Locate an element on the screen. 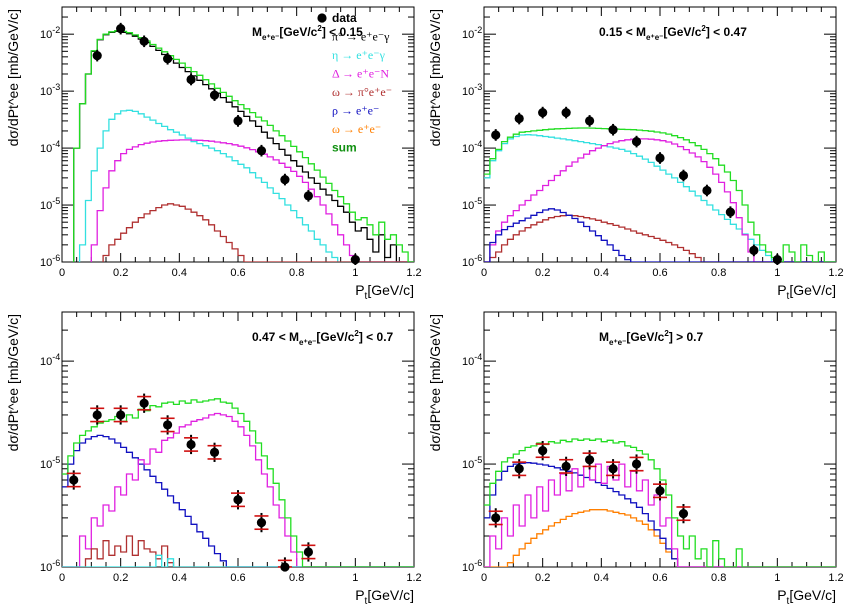 This screenshot has width=847, height=608. series-sum is located at coordinates (660, 502).